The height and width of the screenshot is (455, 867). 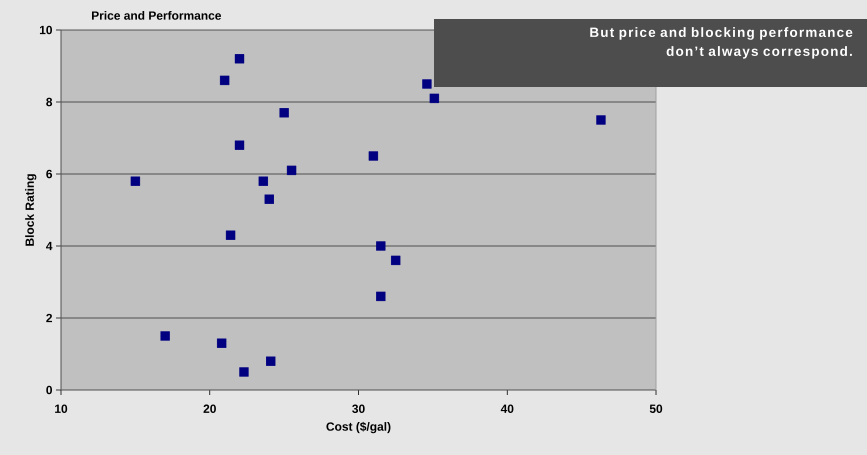 What do you see at coordinates (61, 408) in the screenshot?
I see `x-tick-label: 10` at bounding box center [61, 408].